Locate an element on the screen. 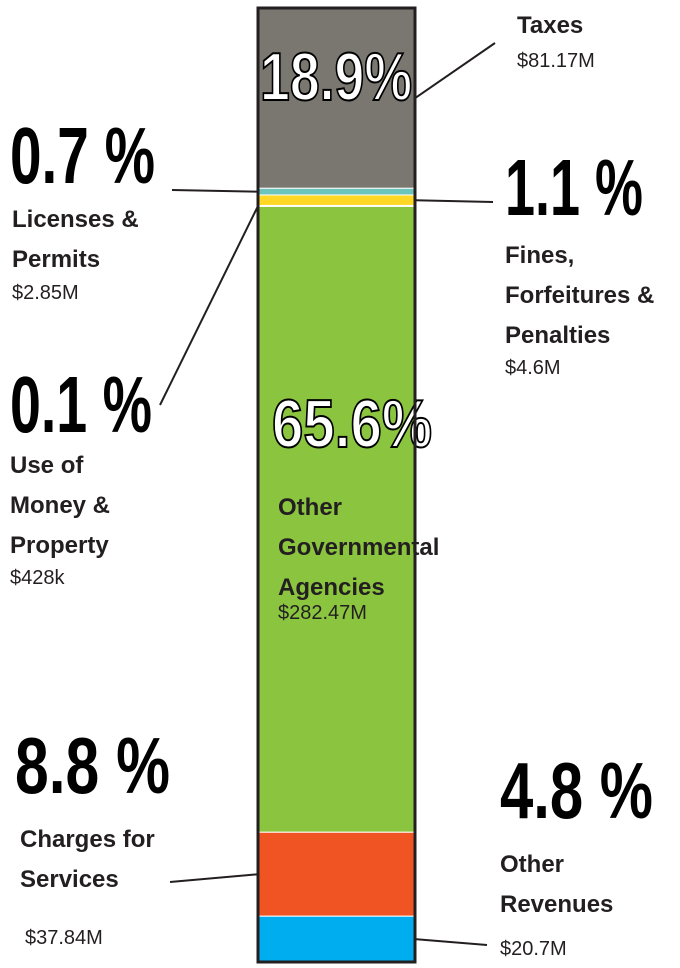 The image size is (680, 968). category-name: Charges for Services is located at coordinates (87, 859).